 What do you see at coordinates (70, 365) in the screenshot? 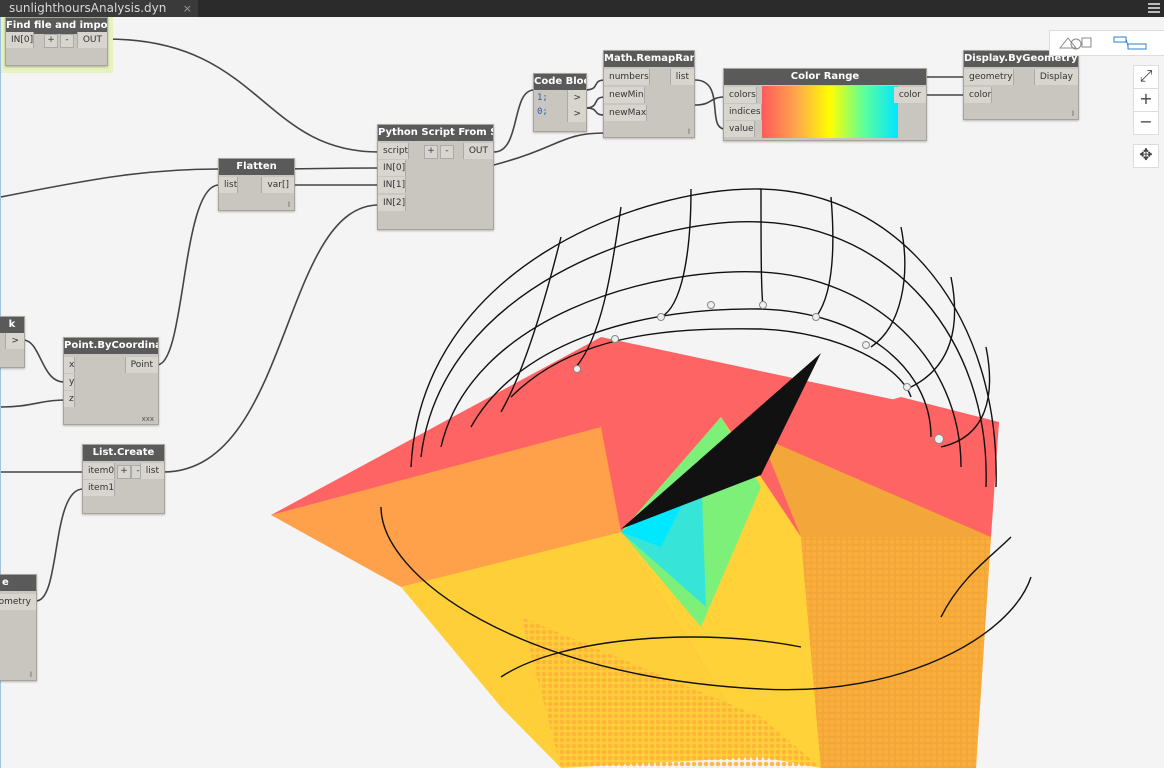
I see `input-port: x` at bounding box center [70, 365].